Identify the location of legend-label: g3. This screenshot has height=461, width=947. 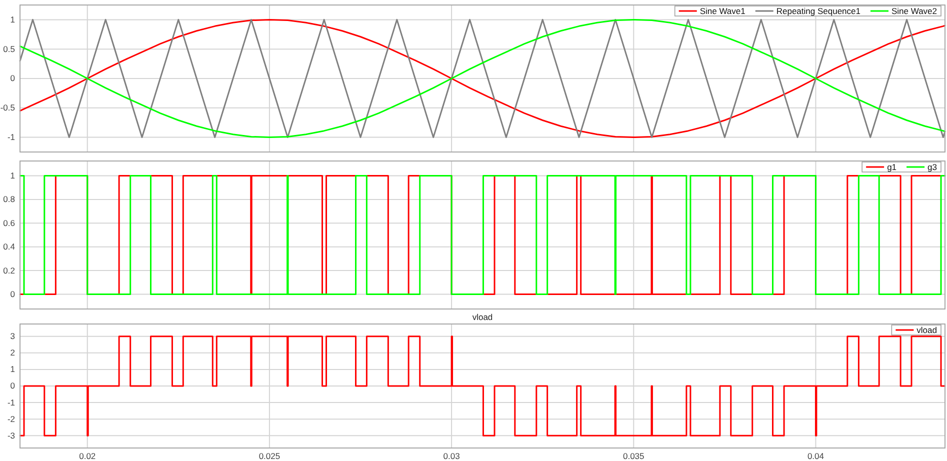
(933, 167).